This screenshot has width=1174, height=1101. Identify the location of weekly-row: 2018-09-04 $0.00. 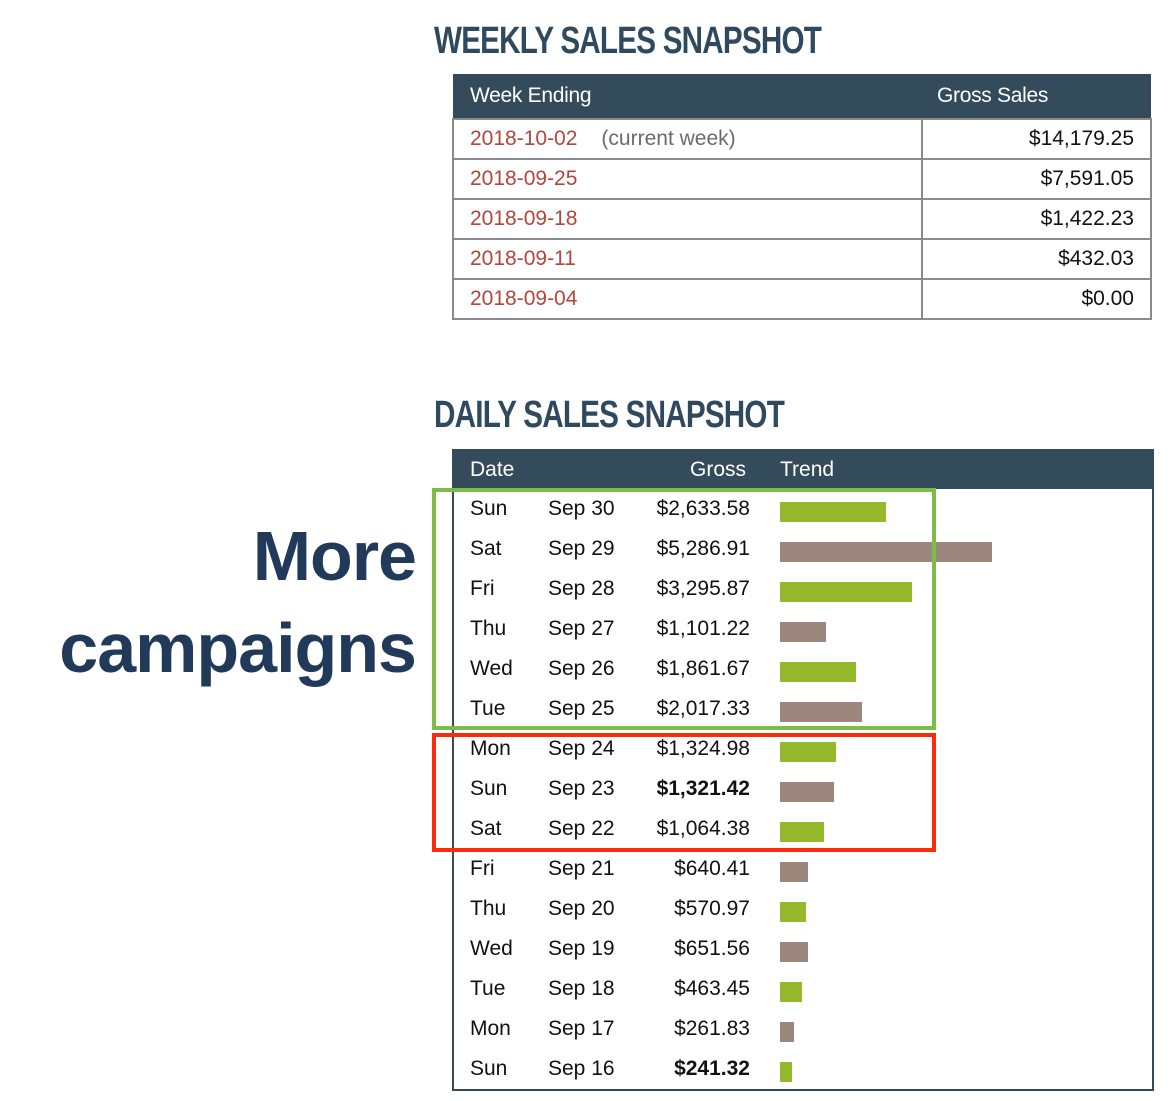
(802, 299).